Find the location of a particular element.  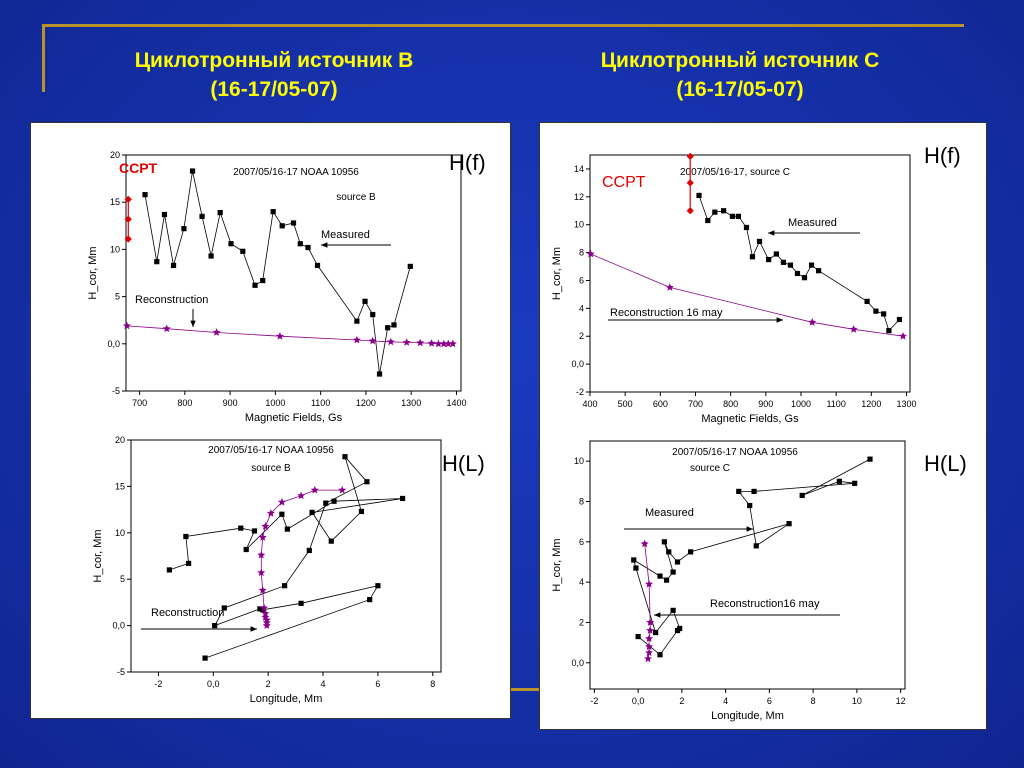

y-tick-label: 20 is located at coordinates (115, 155).